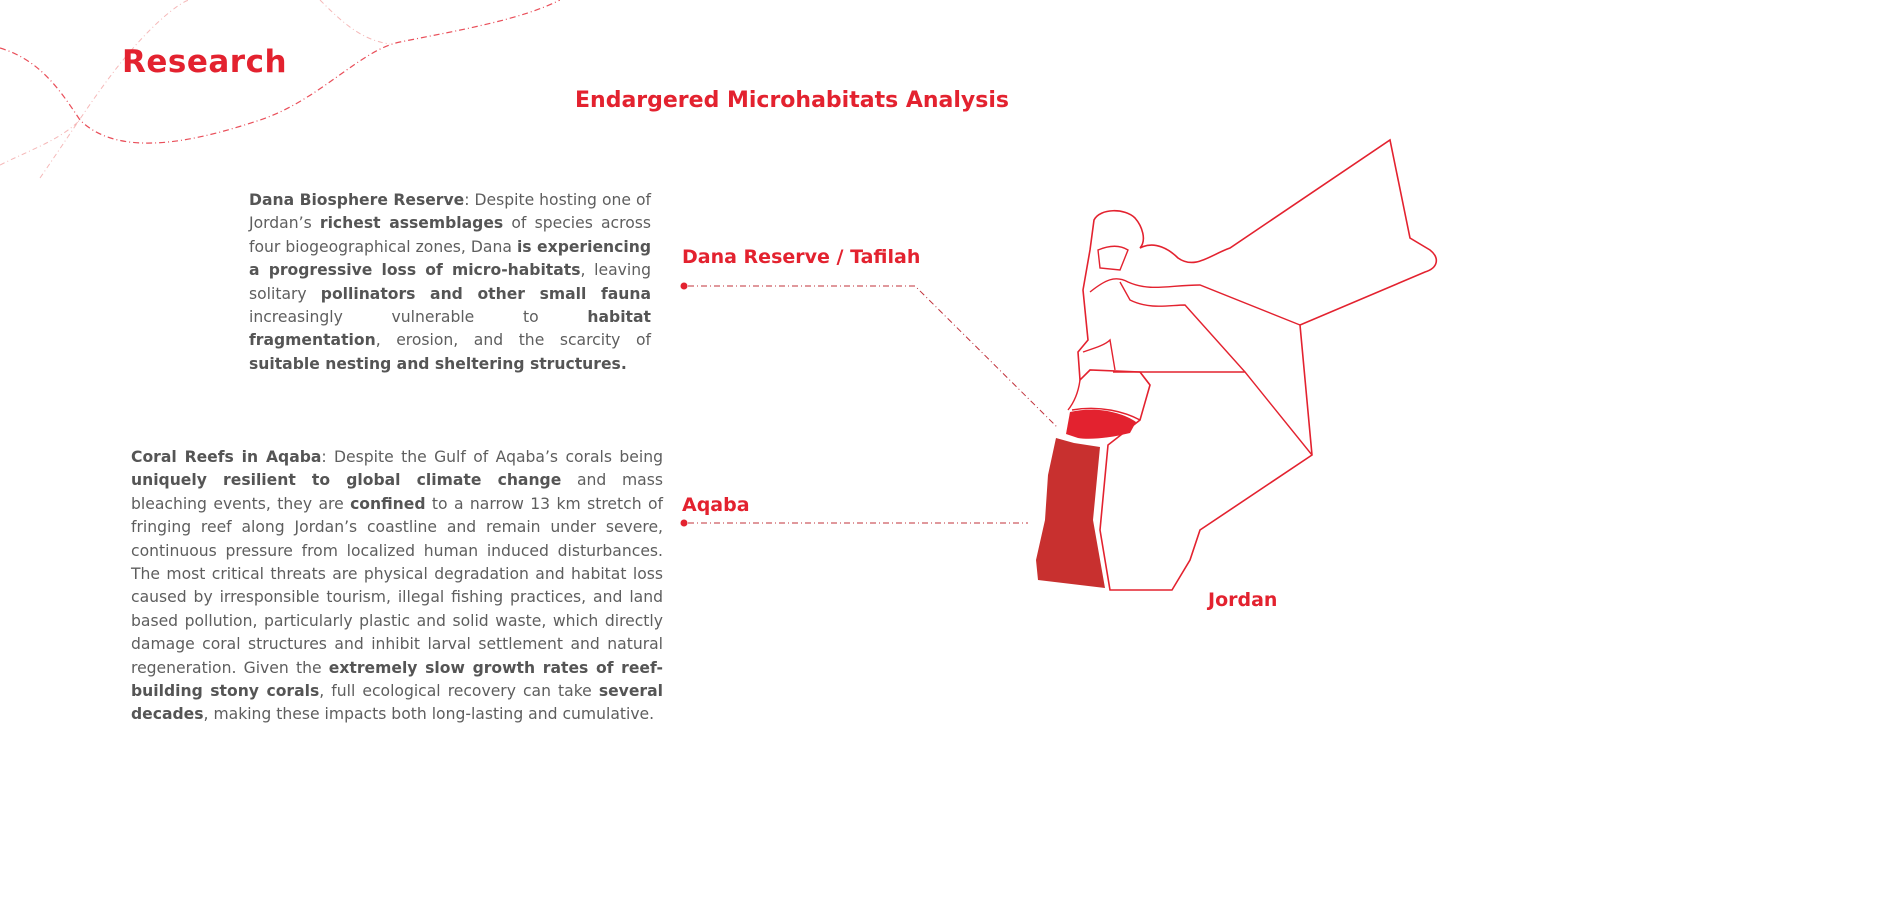 The height and width of the screenshot is (924, 1889). I want to click on section-title: Endargered Microhabitats Analysis, so click(792, 100).